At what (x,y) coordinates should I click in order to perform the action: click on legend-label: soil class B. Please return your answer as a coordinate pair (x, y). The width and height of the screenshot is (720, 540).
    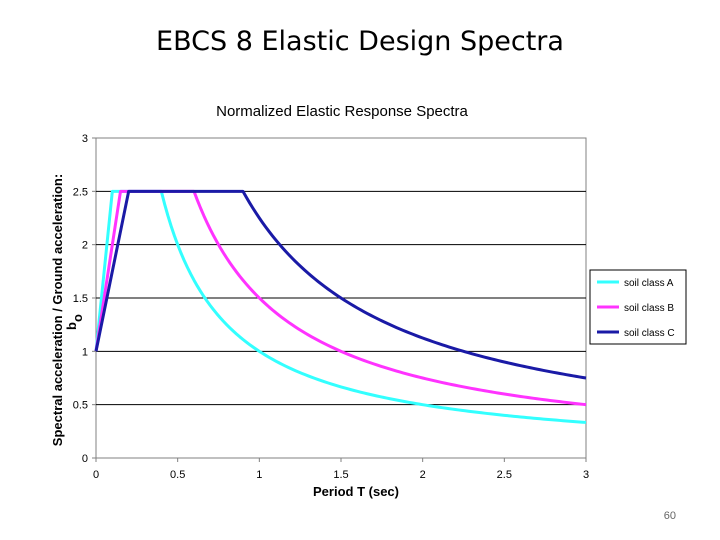
    Looking at the image, I should click on (649, 308).